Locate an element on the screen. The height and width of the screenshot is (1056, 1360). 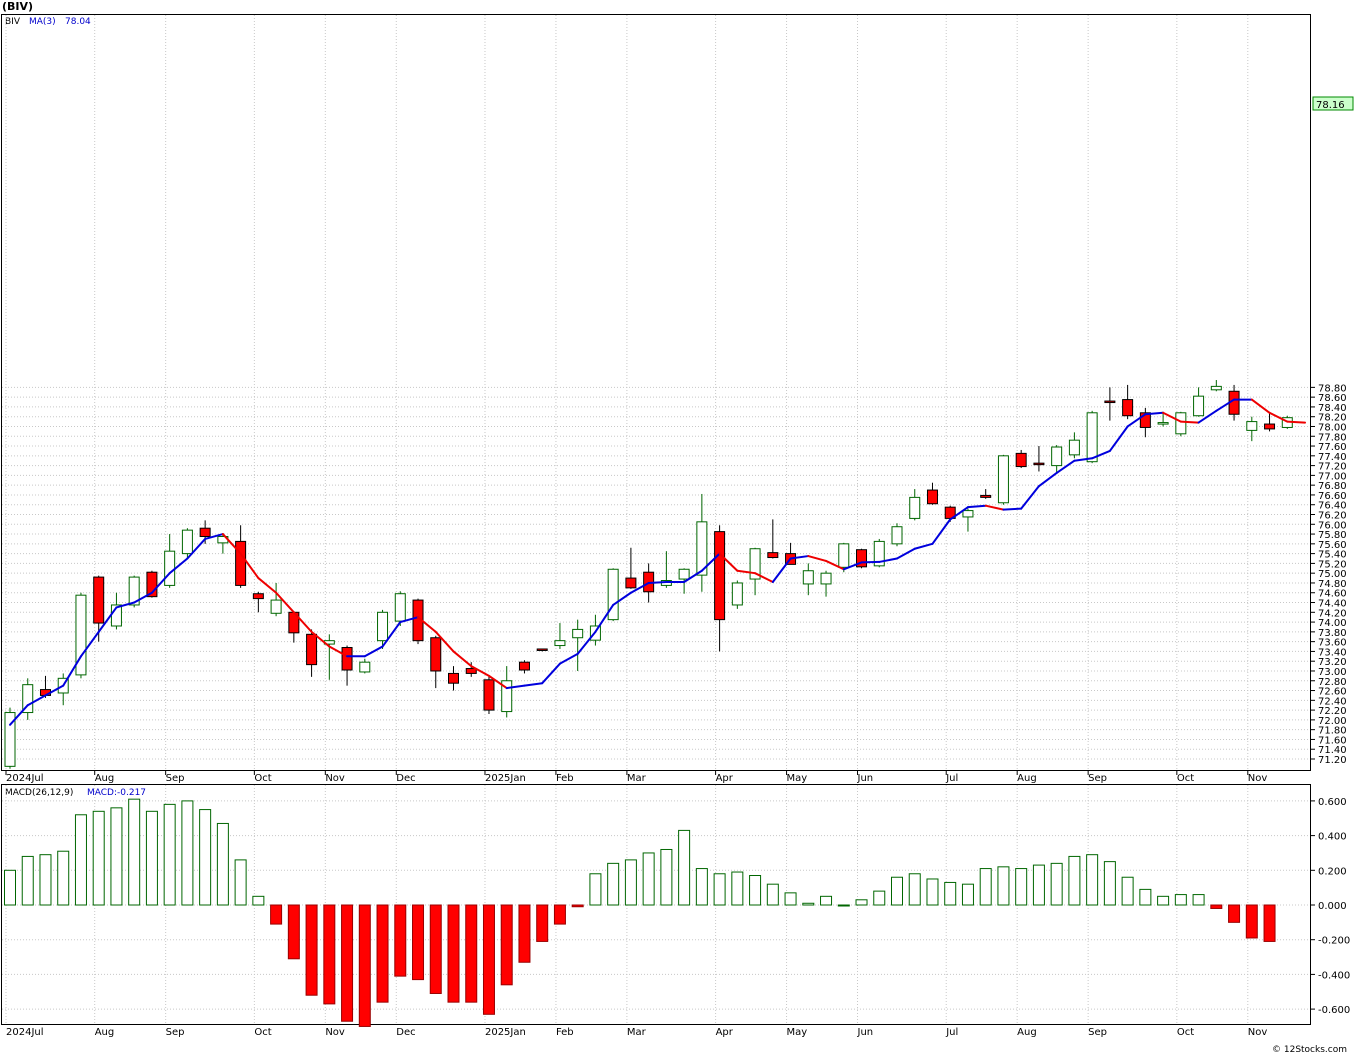
price-tick-label: 75.80 is located at coordinates (1332, 535).